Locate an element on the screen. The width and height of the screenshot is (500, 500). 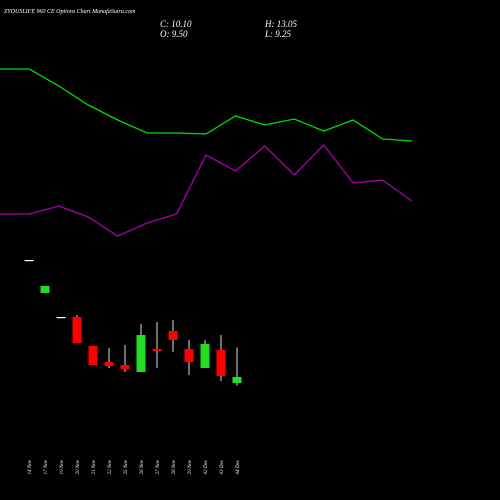
x-tick-label: 04 Dec is located at coordinates (238, 466).